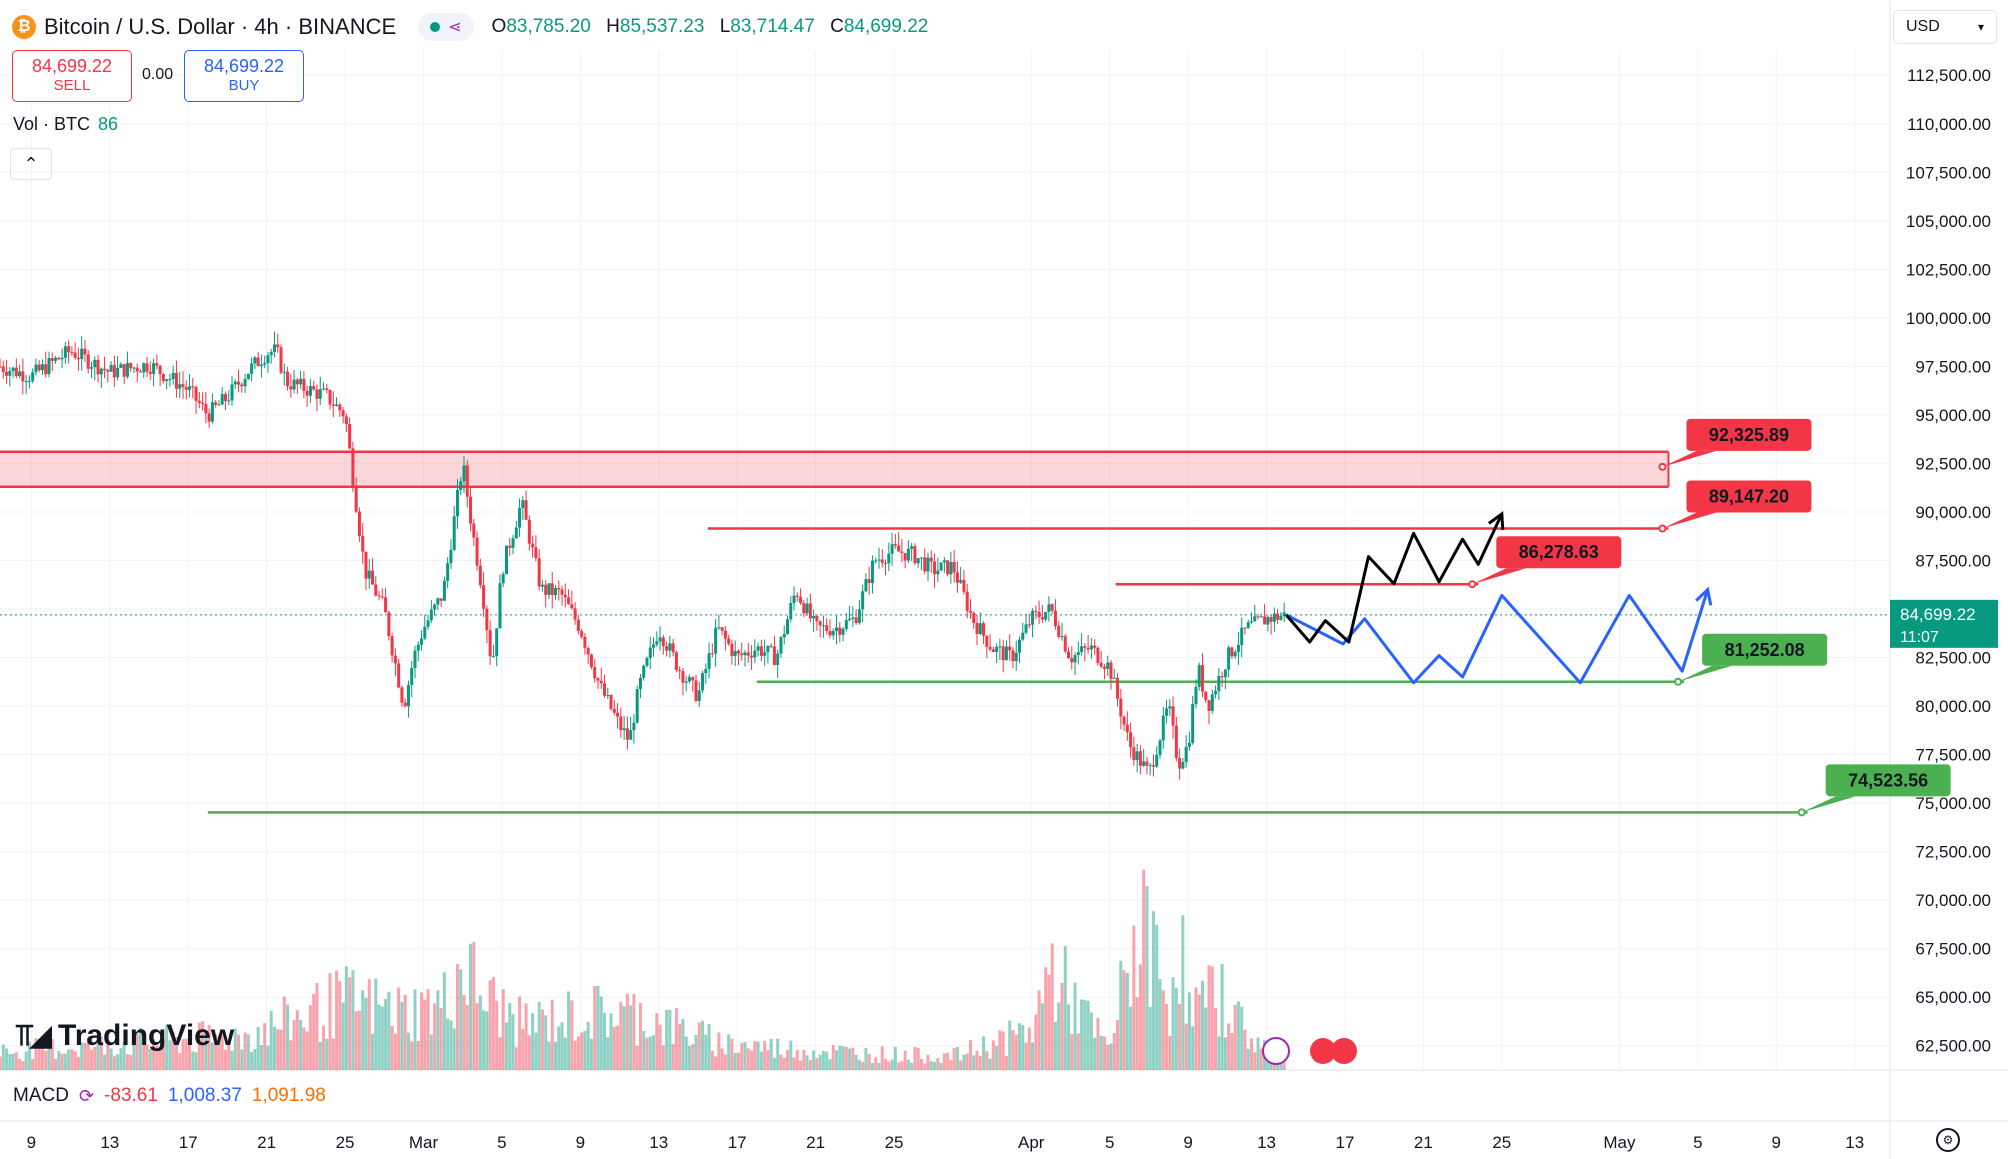 This screenshot has height=1159, width=2008. What do you see at coordinates (1945, 27) in the screenshot?
I see `currency-selector: USD ▾` at bounding box center [1945, 27].